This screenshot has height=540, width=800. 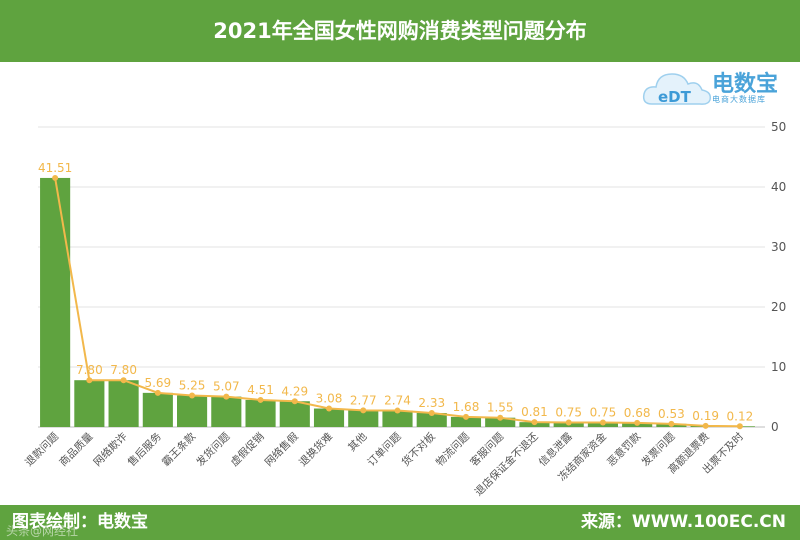 What do you see at coordinates (778, 277) in the screenshot?
I see `y-axis-ticks: 0 10 20 30 40 50` at bounding box center [778, 277].